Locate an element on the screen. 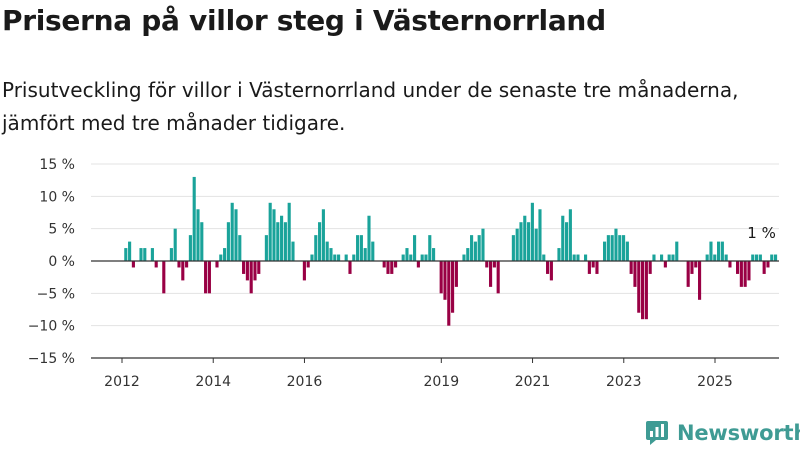 The width and height of the screenshot is (800, 450). latest-value-label: 1 % is located at coordinates (761, 233).